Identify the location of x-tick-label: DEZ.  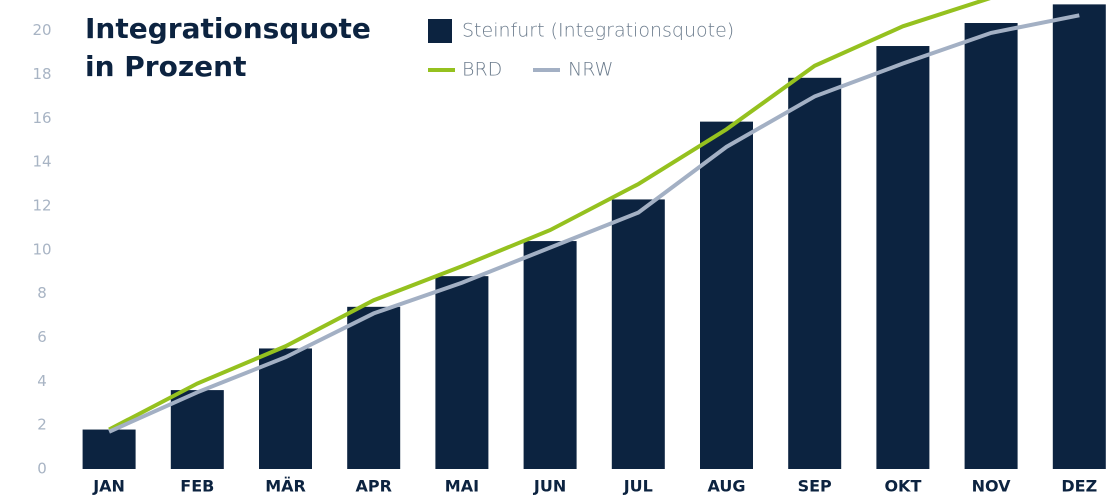
(1079, 486).